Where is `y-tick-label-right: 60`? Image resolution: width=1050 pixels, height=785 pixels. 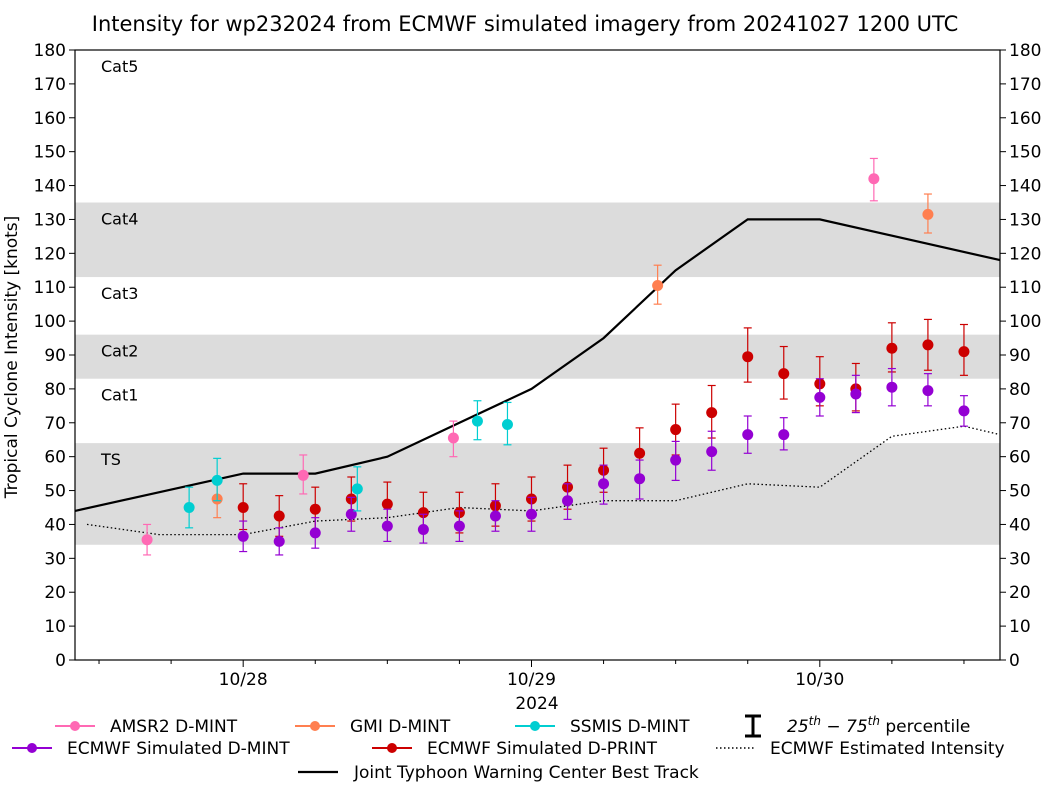 y-tick-label-right: 60 is located at coordinates (1020, 458).